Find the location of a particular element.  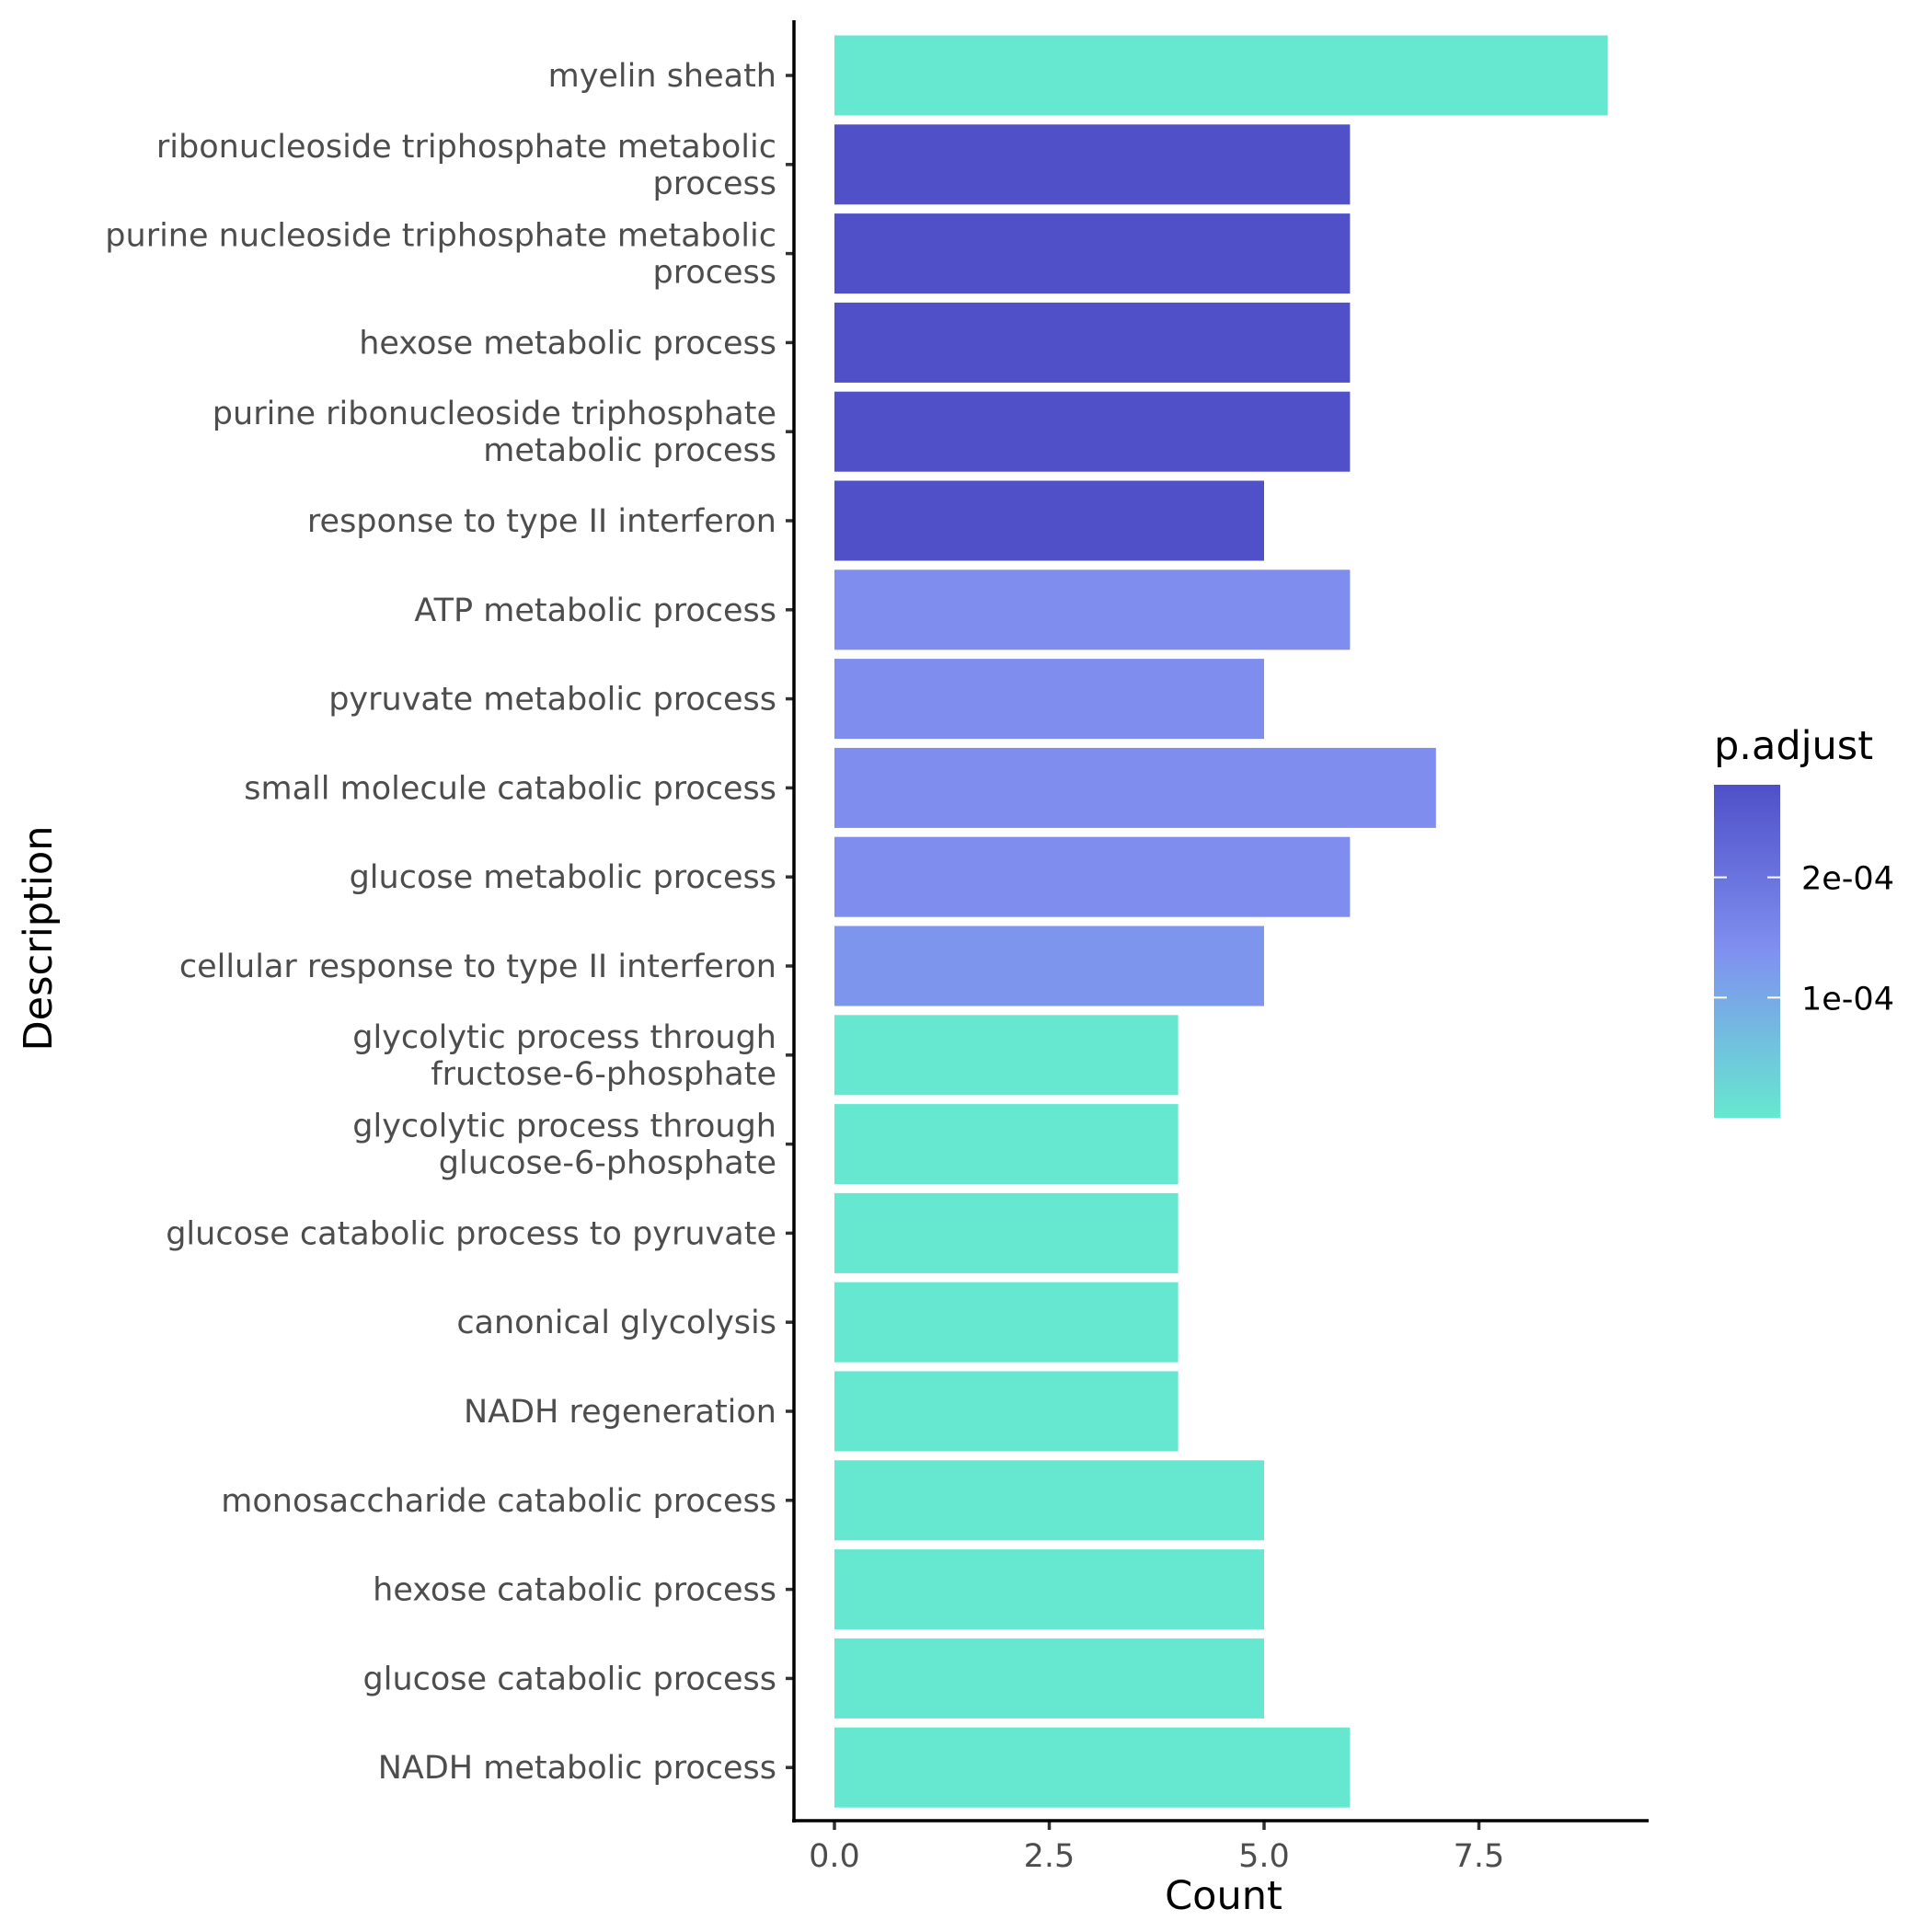

y-tick-label: response to type II interferon is located at coordinates (541, 521).